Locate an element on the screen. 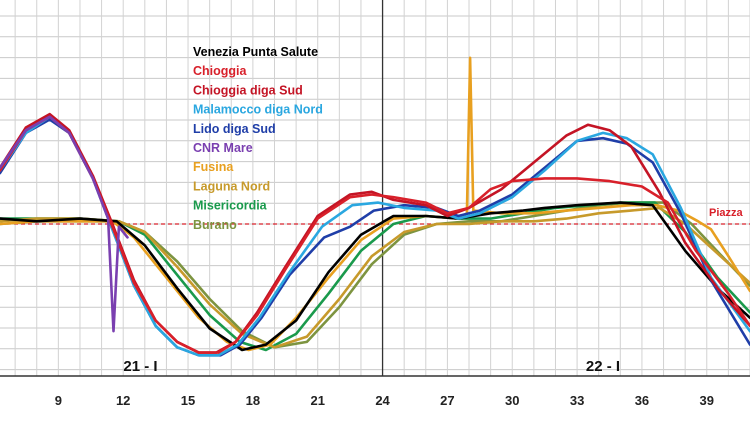 The width and height of the screenshot is (750, 422). x-tick-label: 21 is located at coordinates (317, 400).